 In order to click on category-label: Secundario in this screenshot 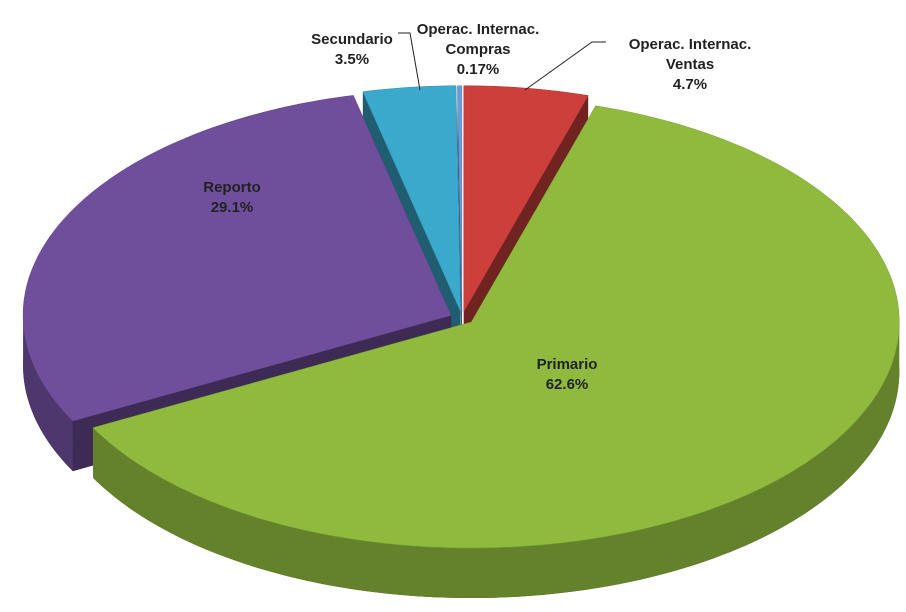, I will do `click(352, 39)`.